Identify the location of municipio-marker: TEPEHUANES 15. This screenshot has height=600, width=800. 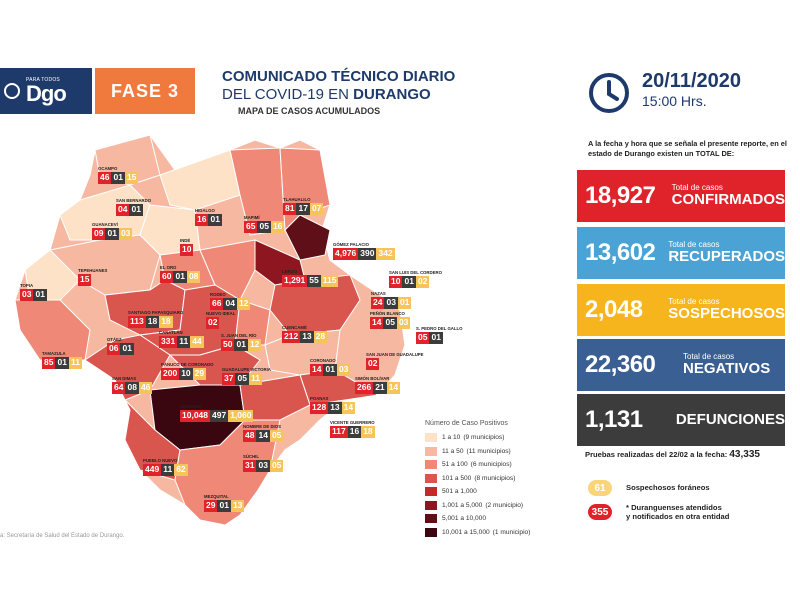
(92, 277).